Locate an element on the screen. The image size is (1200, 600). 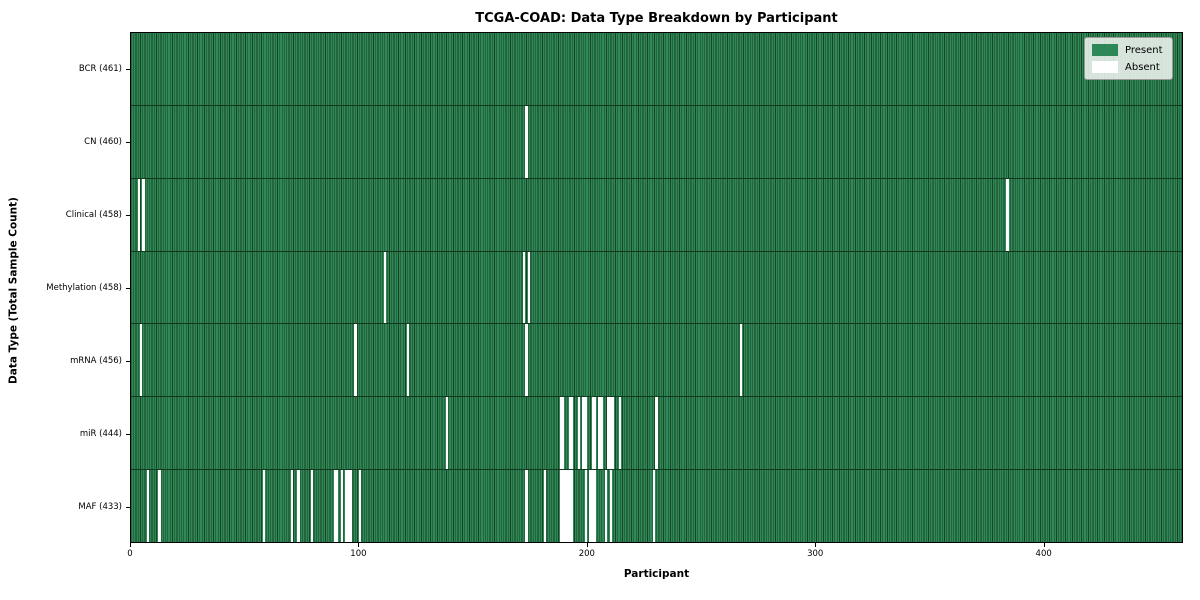
present-swatch is located at coordinates (1105, 50).